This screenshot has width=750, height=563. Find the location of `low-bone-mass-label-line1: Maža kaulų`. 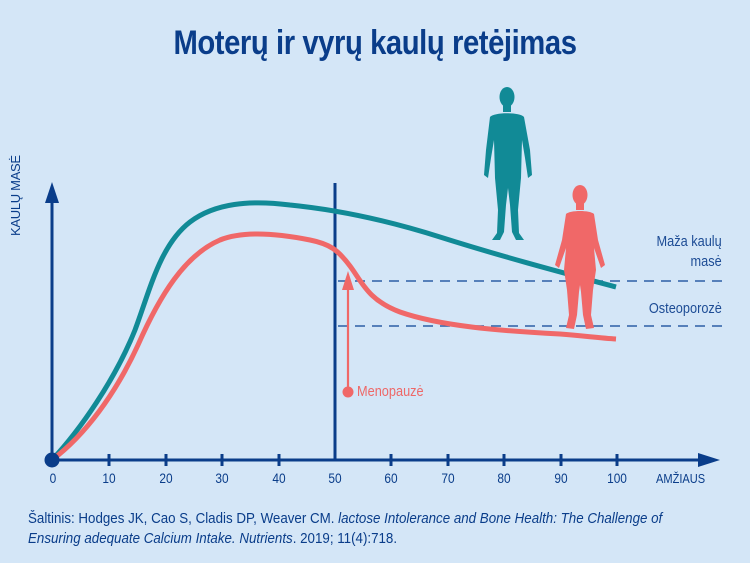

low-bone-mass-label-line1: Maža kaulų is located at coordinates (689, 241).